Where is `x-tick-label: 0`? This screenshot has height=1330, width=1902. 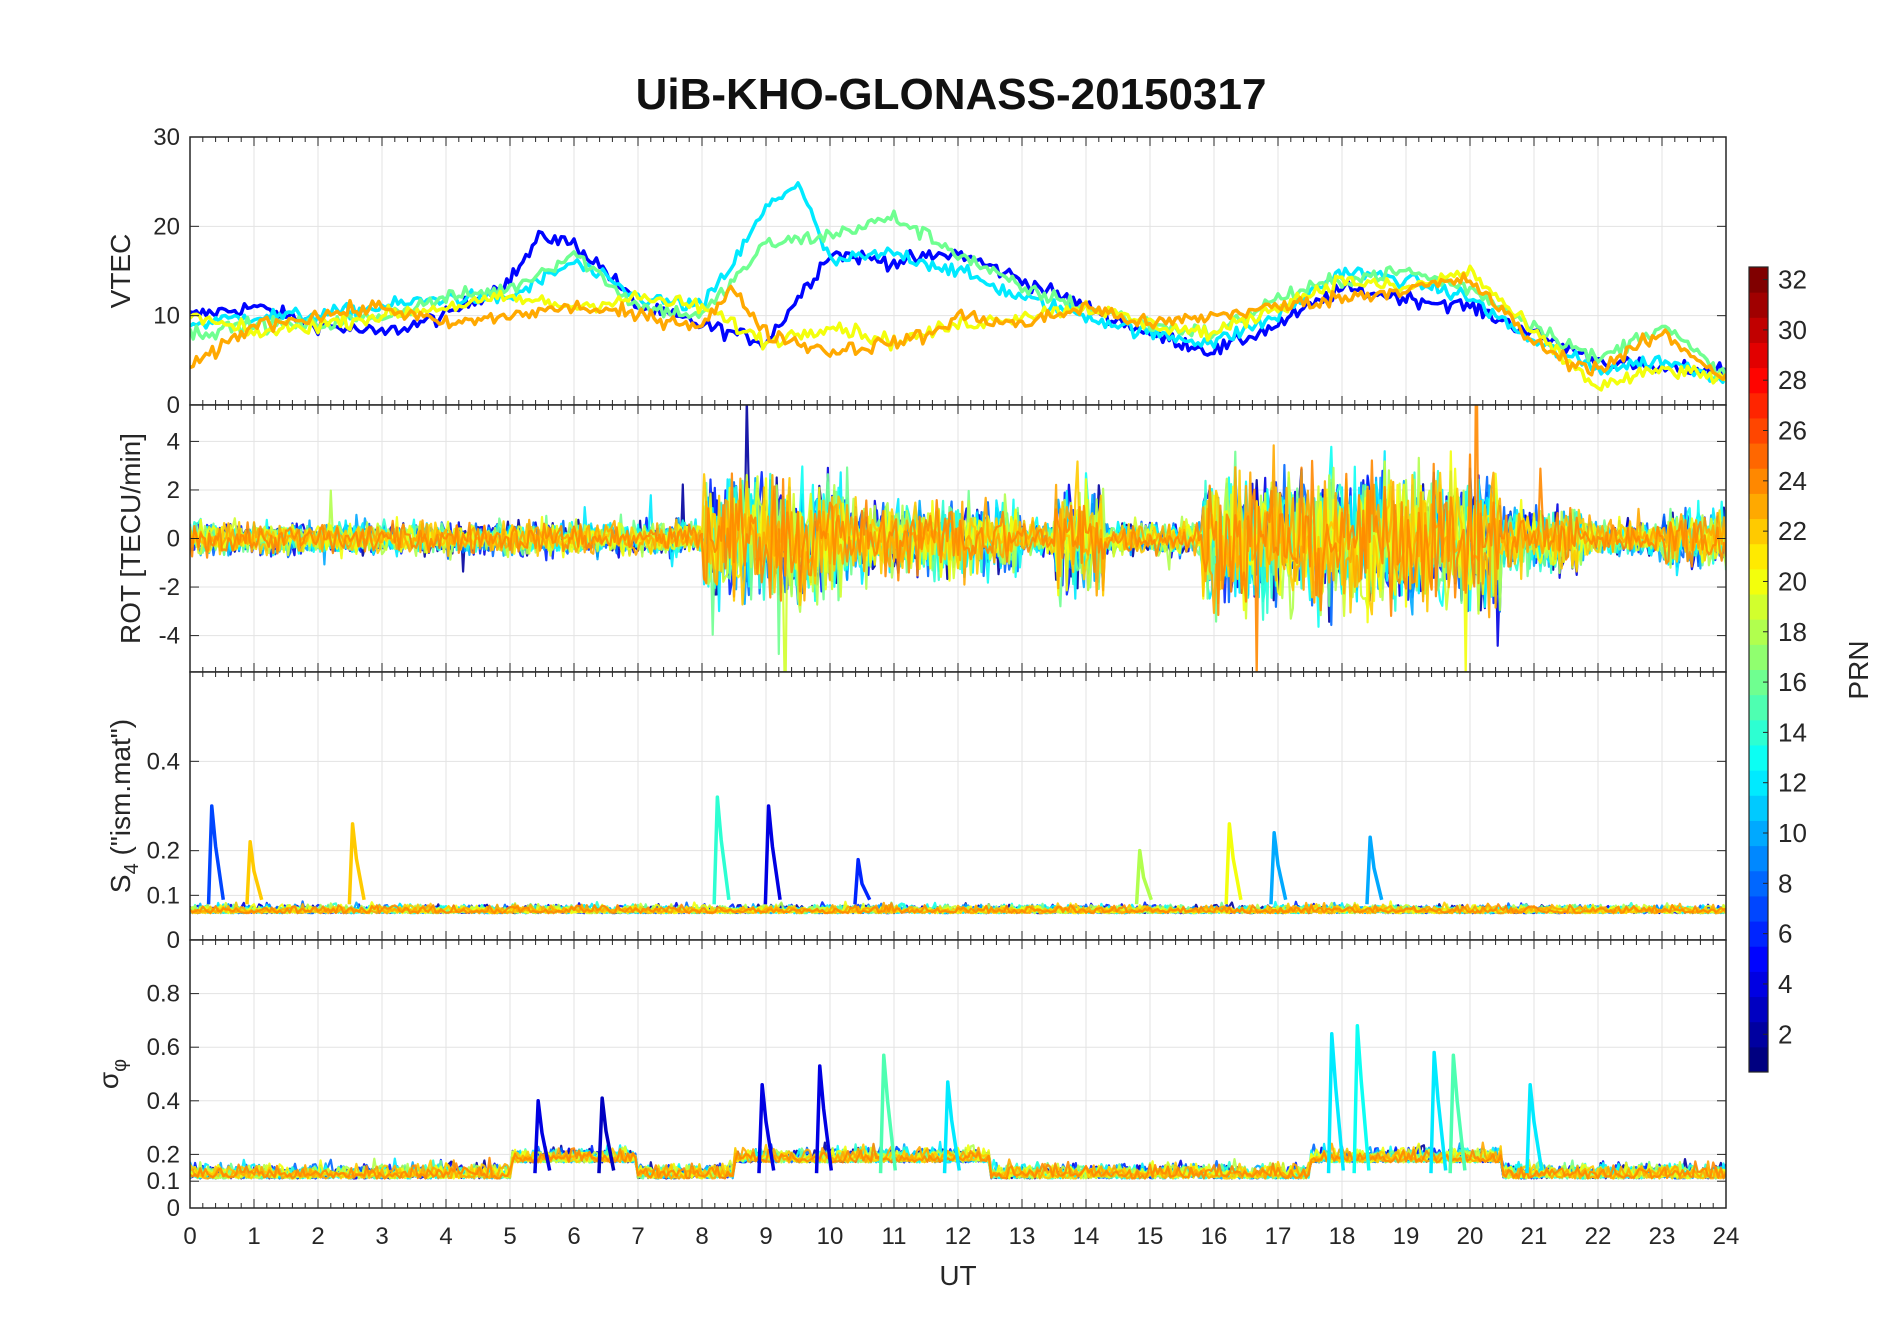
x-tick-label: 0 is located at coordinates (189, 1236).